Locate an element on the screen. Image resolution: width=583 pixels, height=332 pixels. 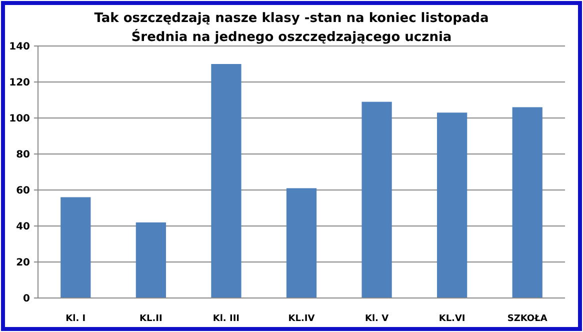
x-tick-label: KL.VI is located at coordinates (452, 319).